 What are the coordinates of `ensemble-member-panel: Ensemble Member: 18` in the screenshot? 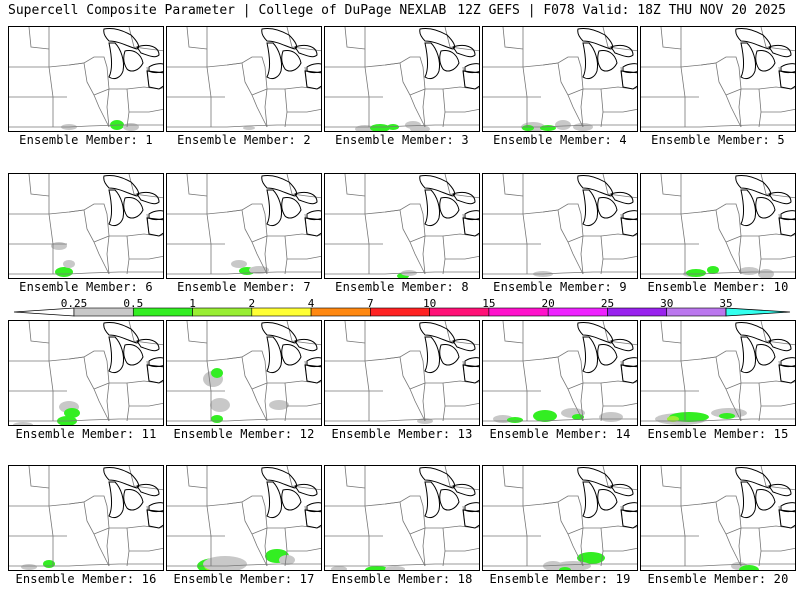 It's located at (402, 527).